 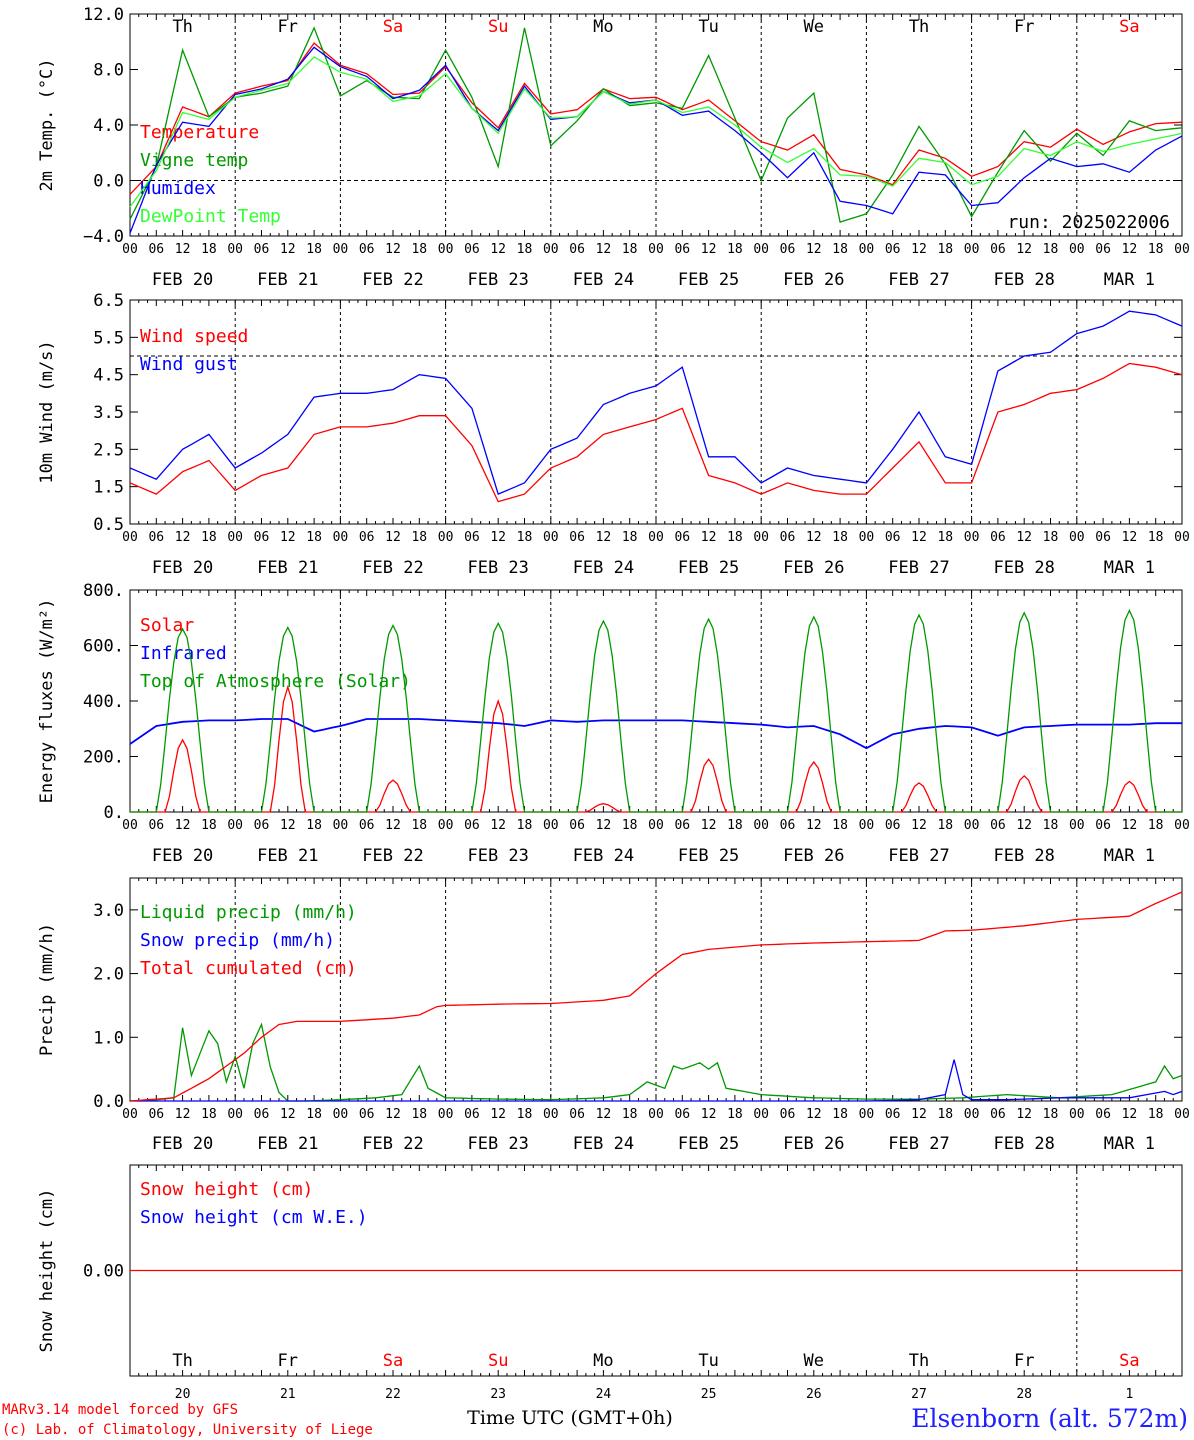 What do you see at coordinates (47, 411) in the screenshot?
I see `y-axis-label: 10m Wind (m/s)` at bounding box center [47, 411].